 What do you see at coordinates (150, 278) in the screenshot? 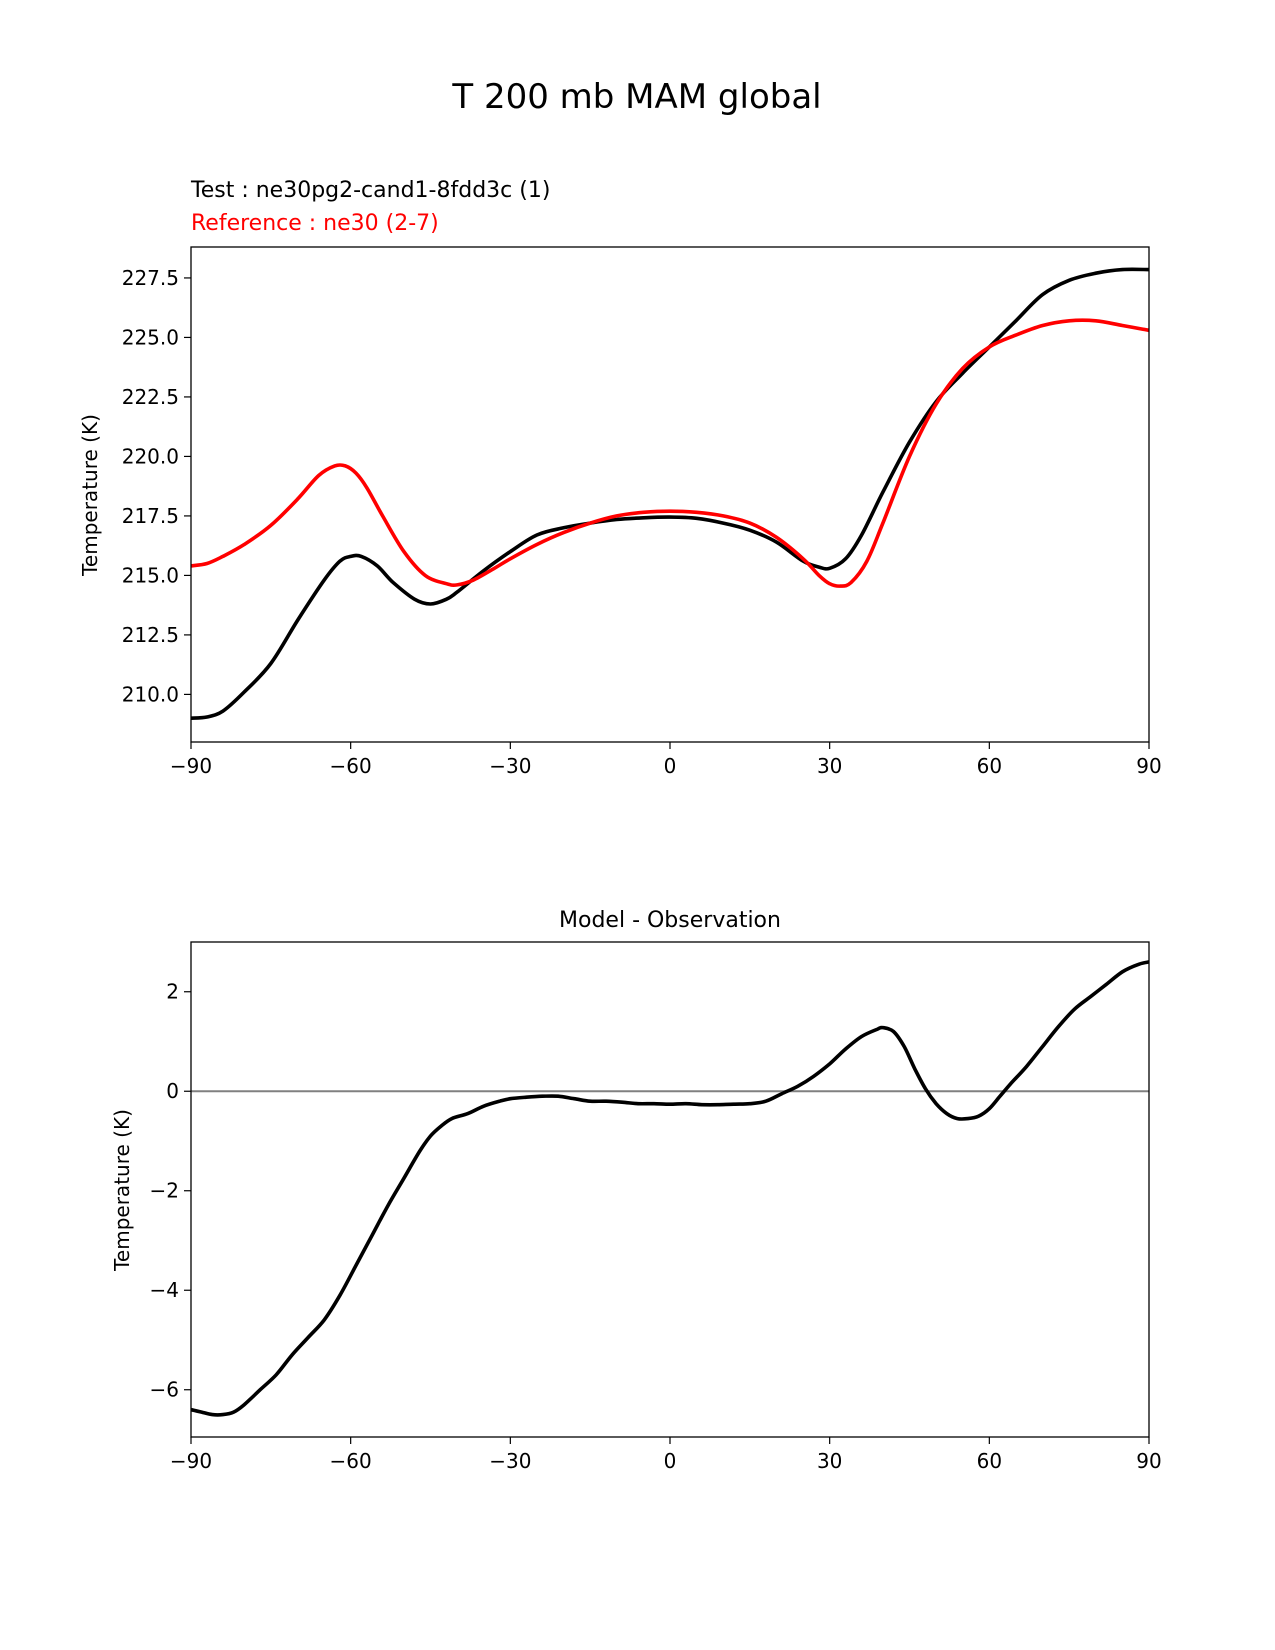
I see `0-y-tick-label: 227.5` at bounding box center [150, 278].